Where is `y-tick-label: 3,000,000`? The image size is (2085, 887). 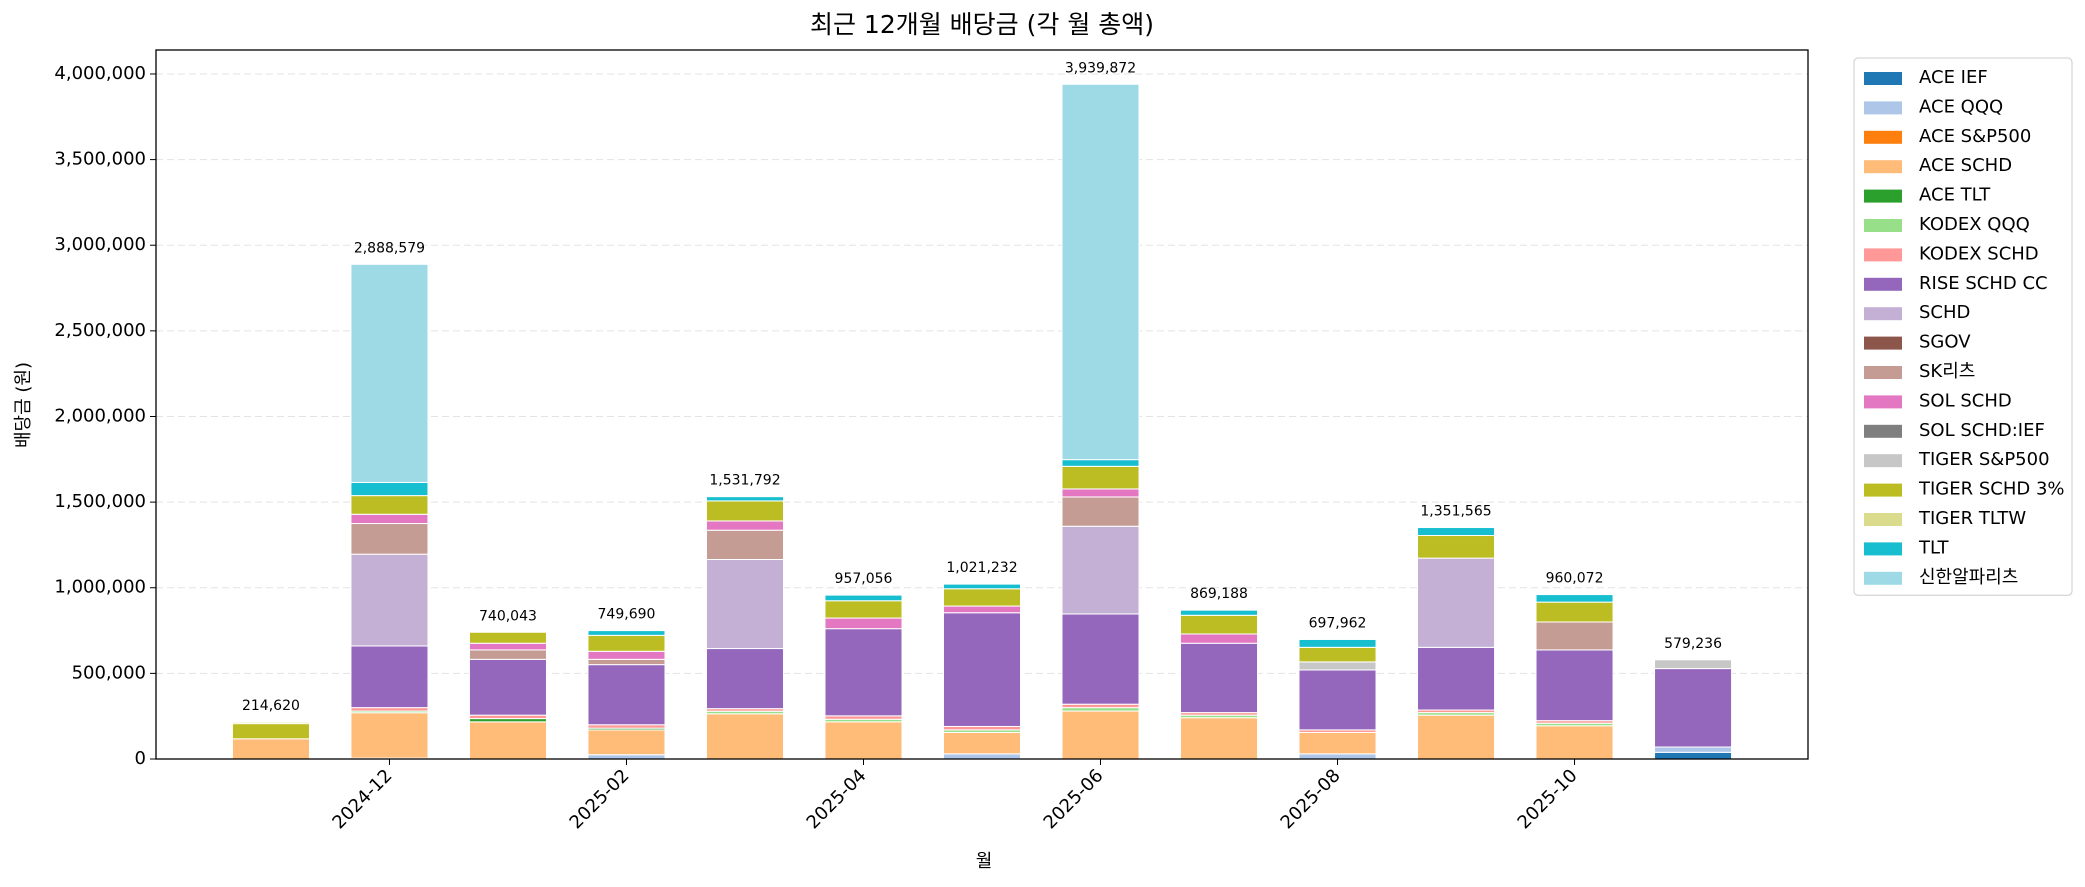 y-tick-label: 3,000,000 is located at coordinates (100, 244).